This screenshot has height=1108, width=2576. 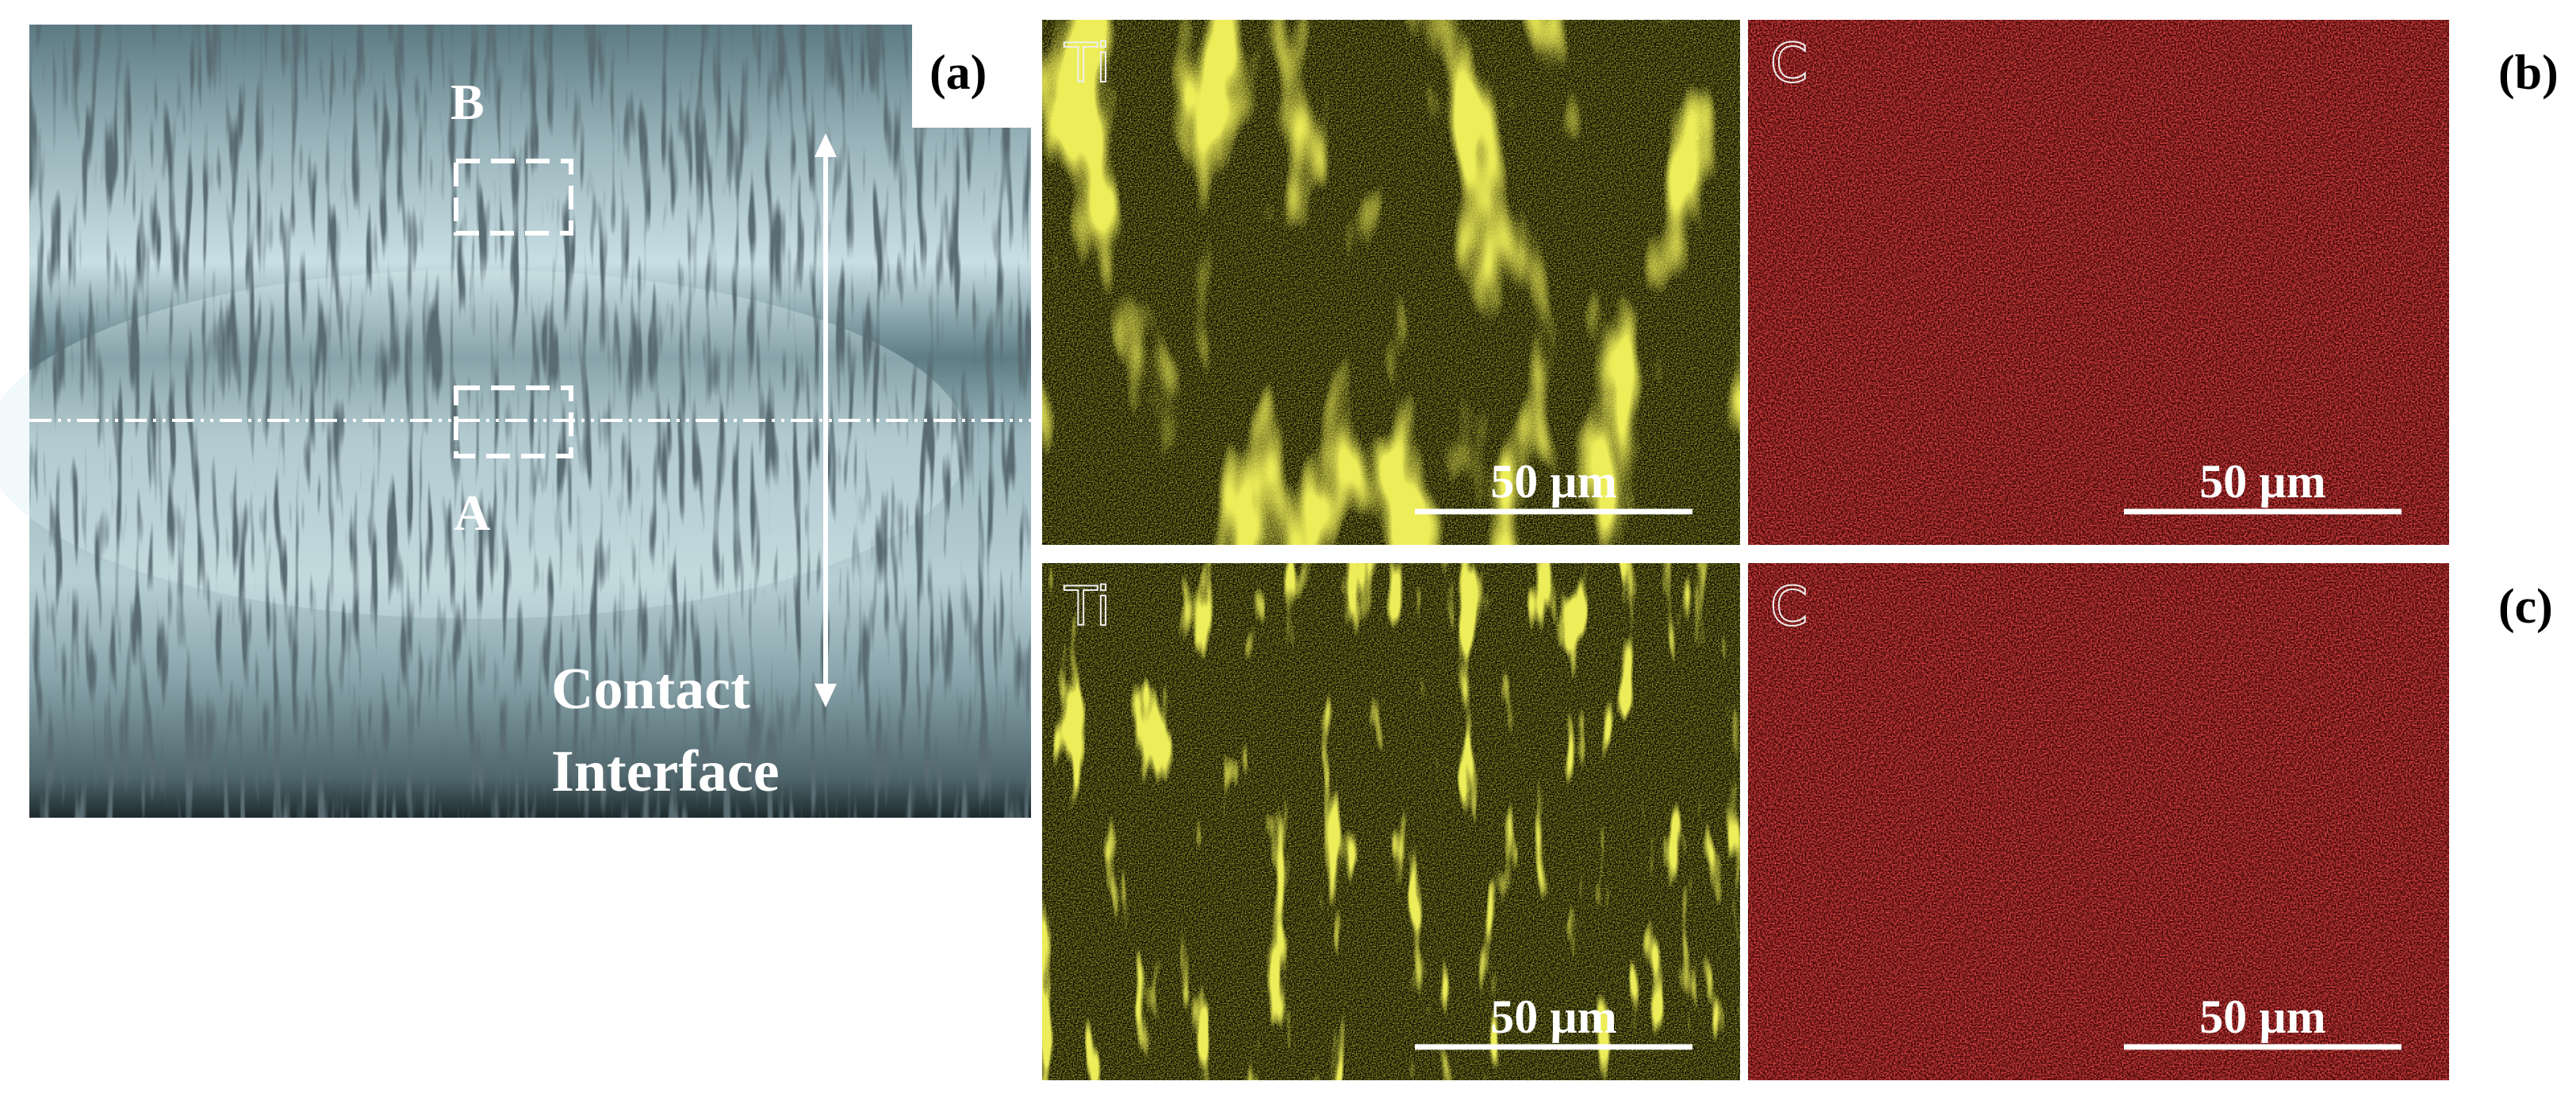 What do you see at coordinates (958, 73) in the screenshot?
I see `panel-label: (a)` at bounding box center [958, 73].